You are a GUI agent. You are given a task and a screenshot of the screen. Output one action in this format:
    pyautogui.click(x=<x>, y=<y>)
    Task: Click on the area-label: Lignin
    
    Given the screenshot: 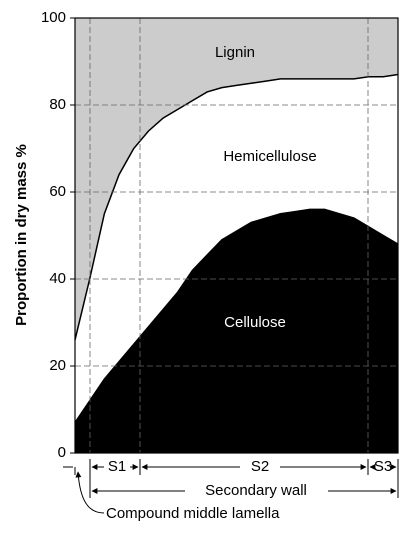 What is the action you would take?
    pyautogui.click(x=235, y=52)
    